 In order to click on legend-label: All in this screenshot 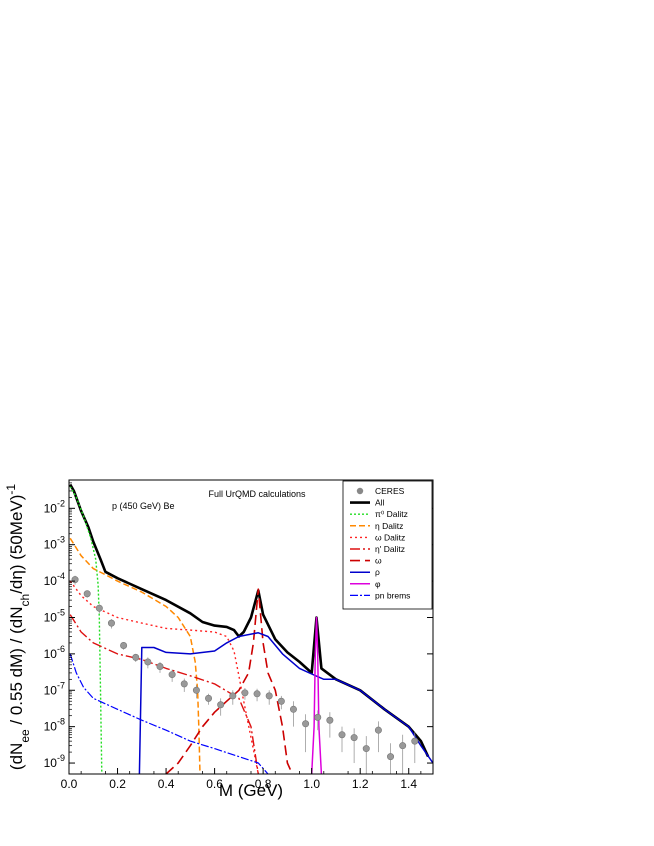, I will do `click(380, 503)`.